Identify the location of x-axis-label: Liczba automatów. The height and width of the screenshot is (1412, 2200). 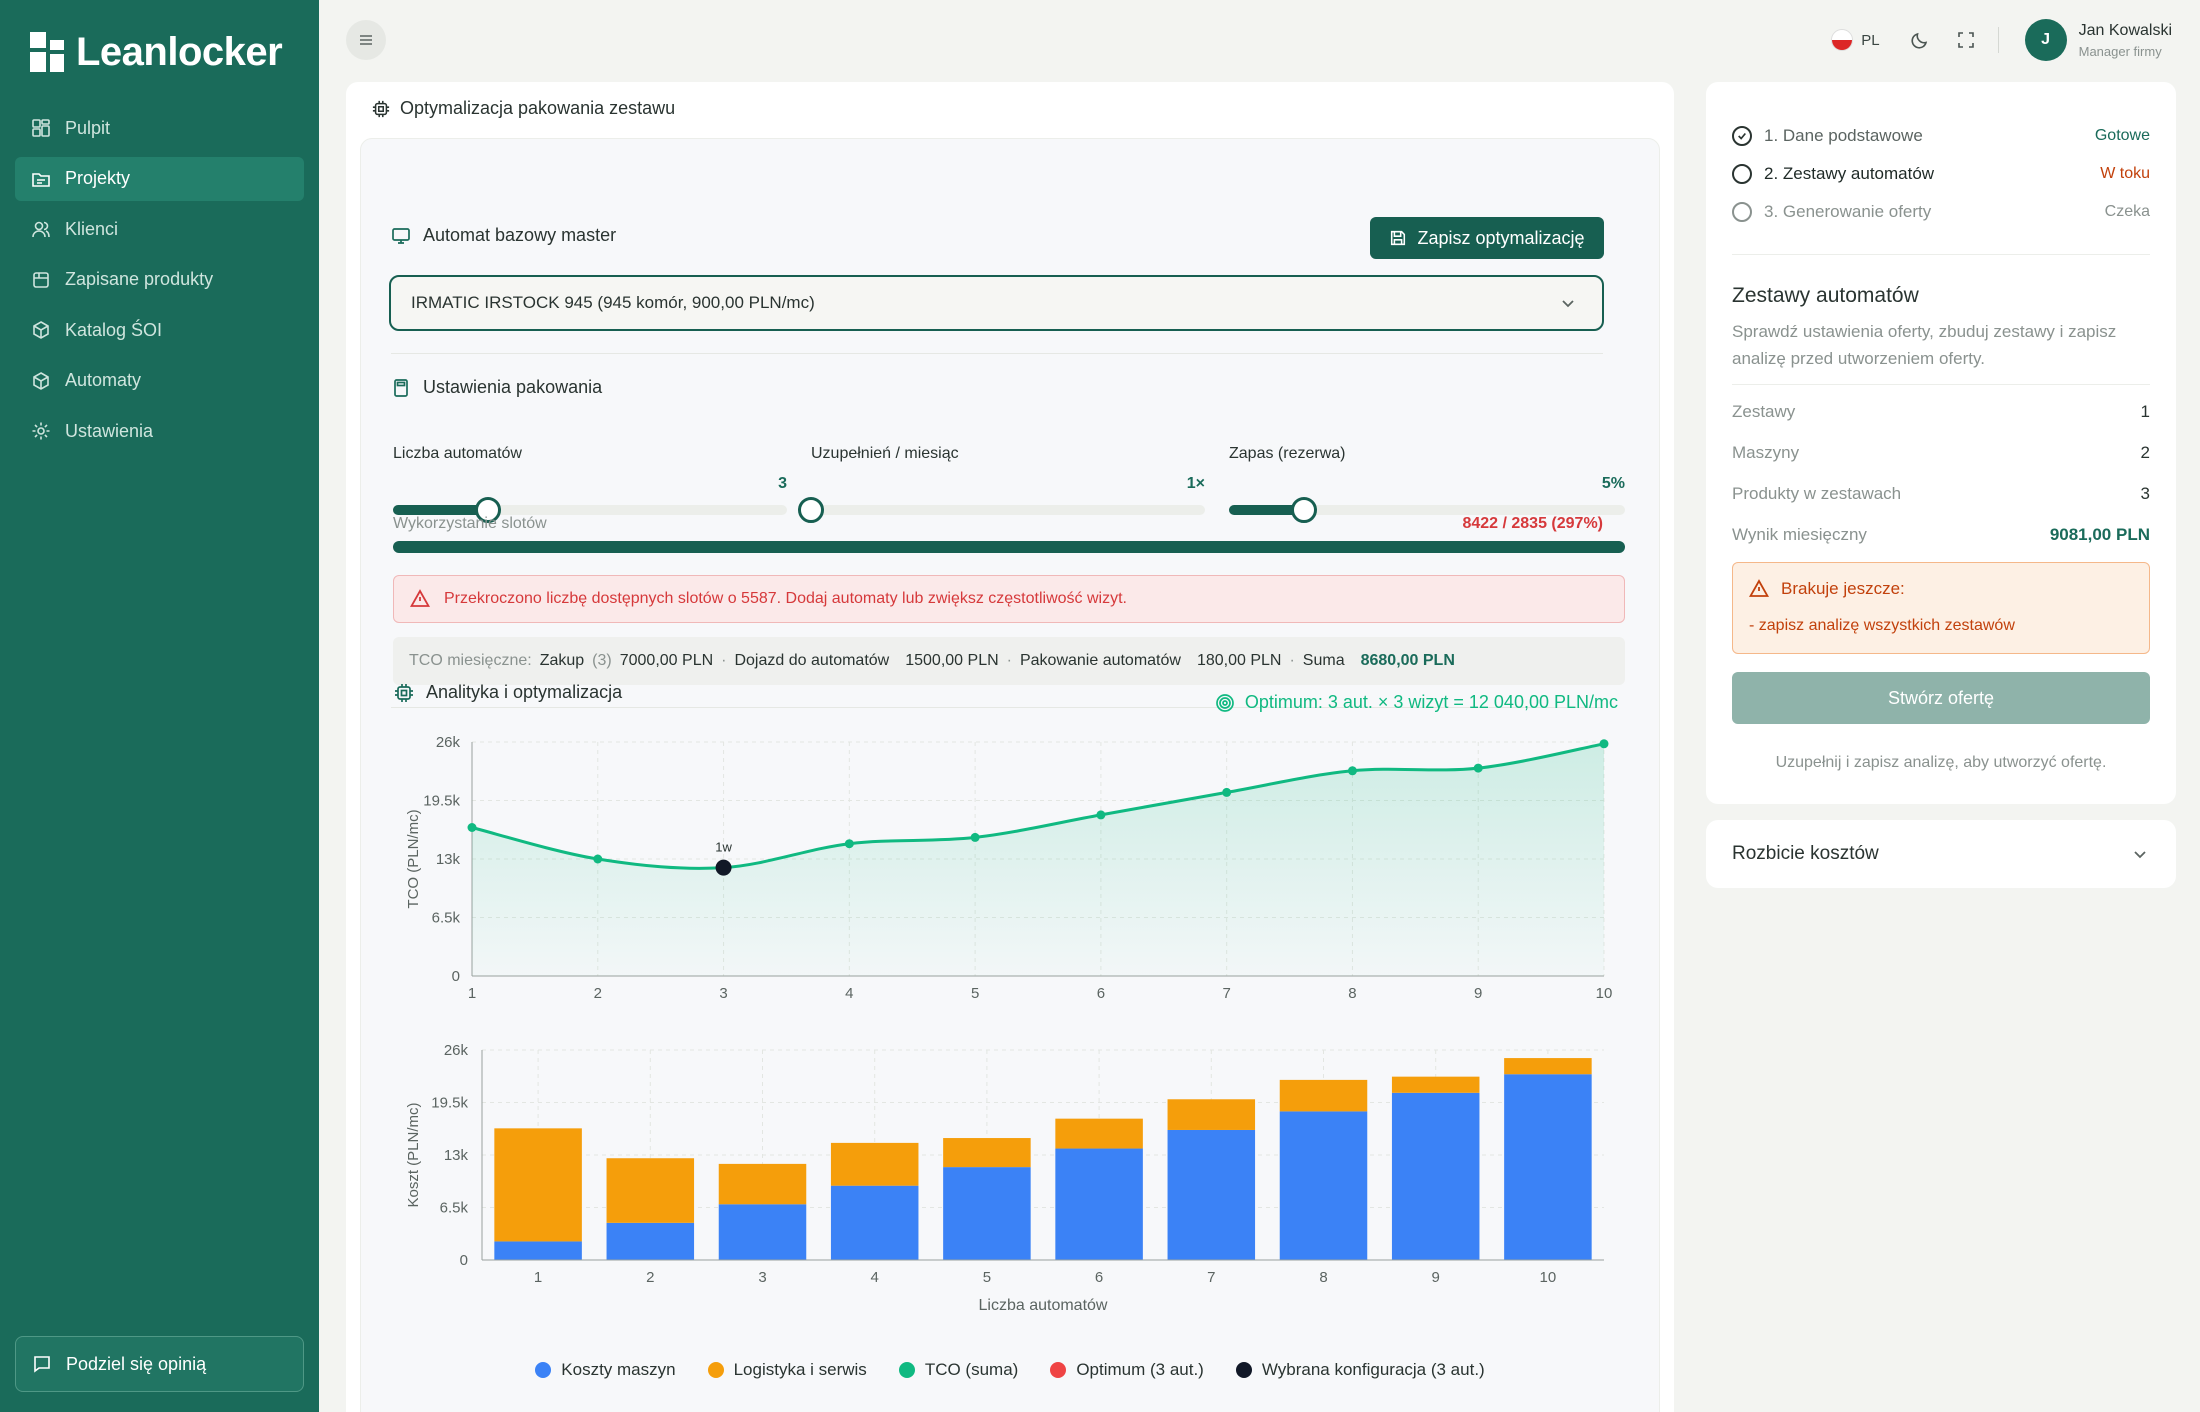
(1043, 1305).